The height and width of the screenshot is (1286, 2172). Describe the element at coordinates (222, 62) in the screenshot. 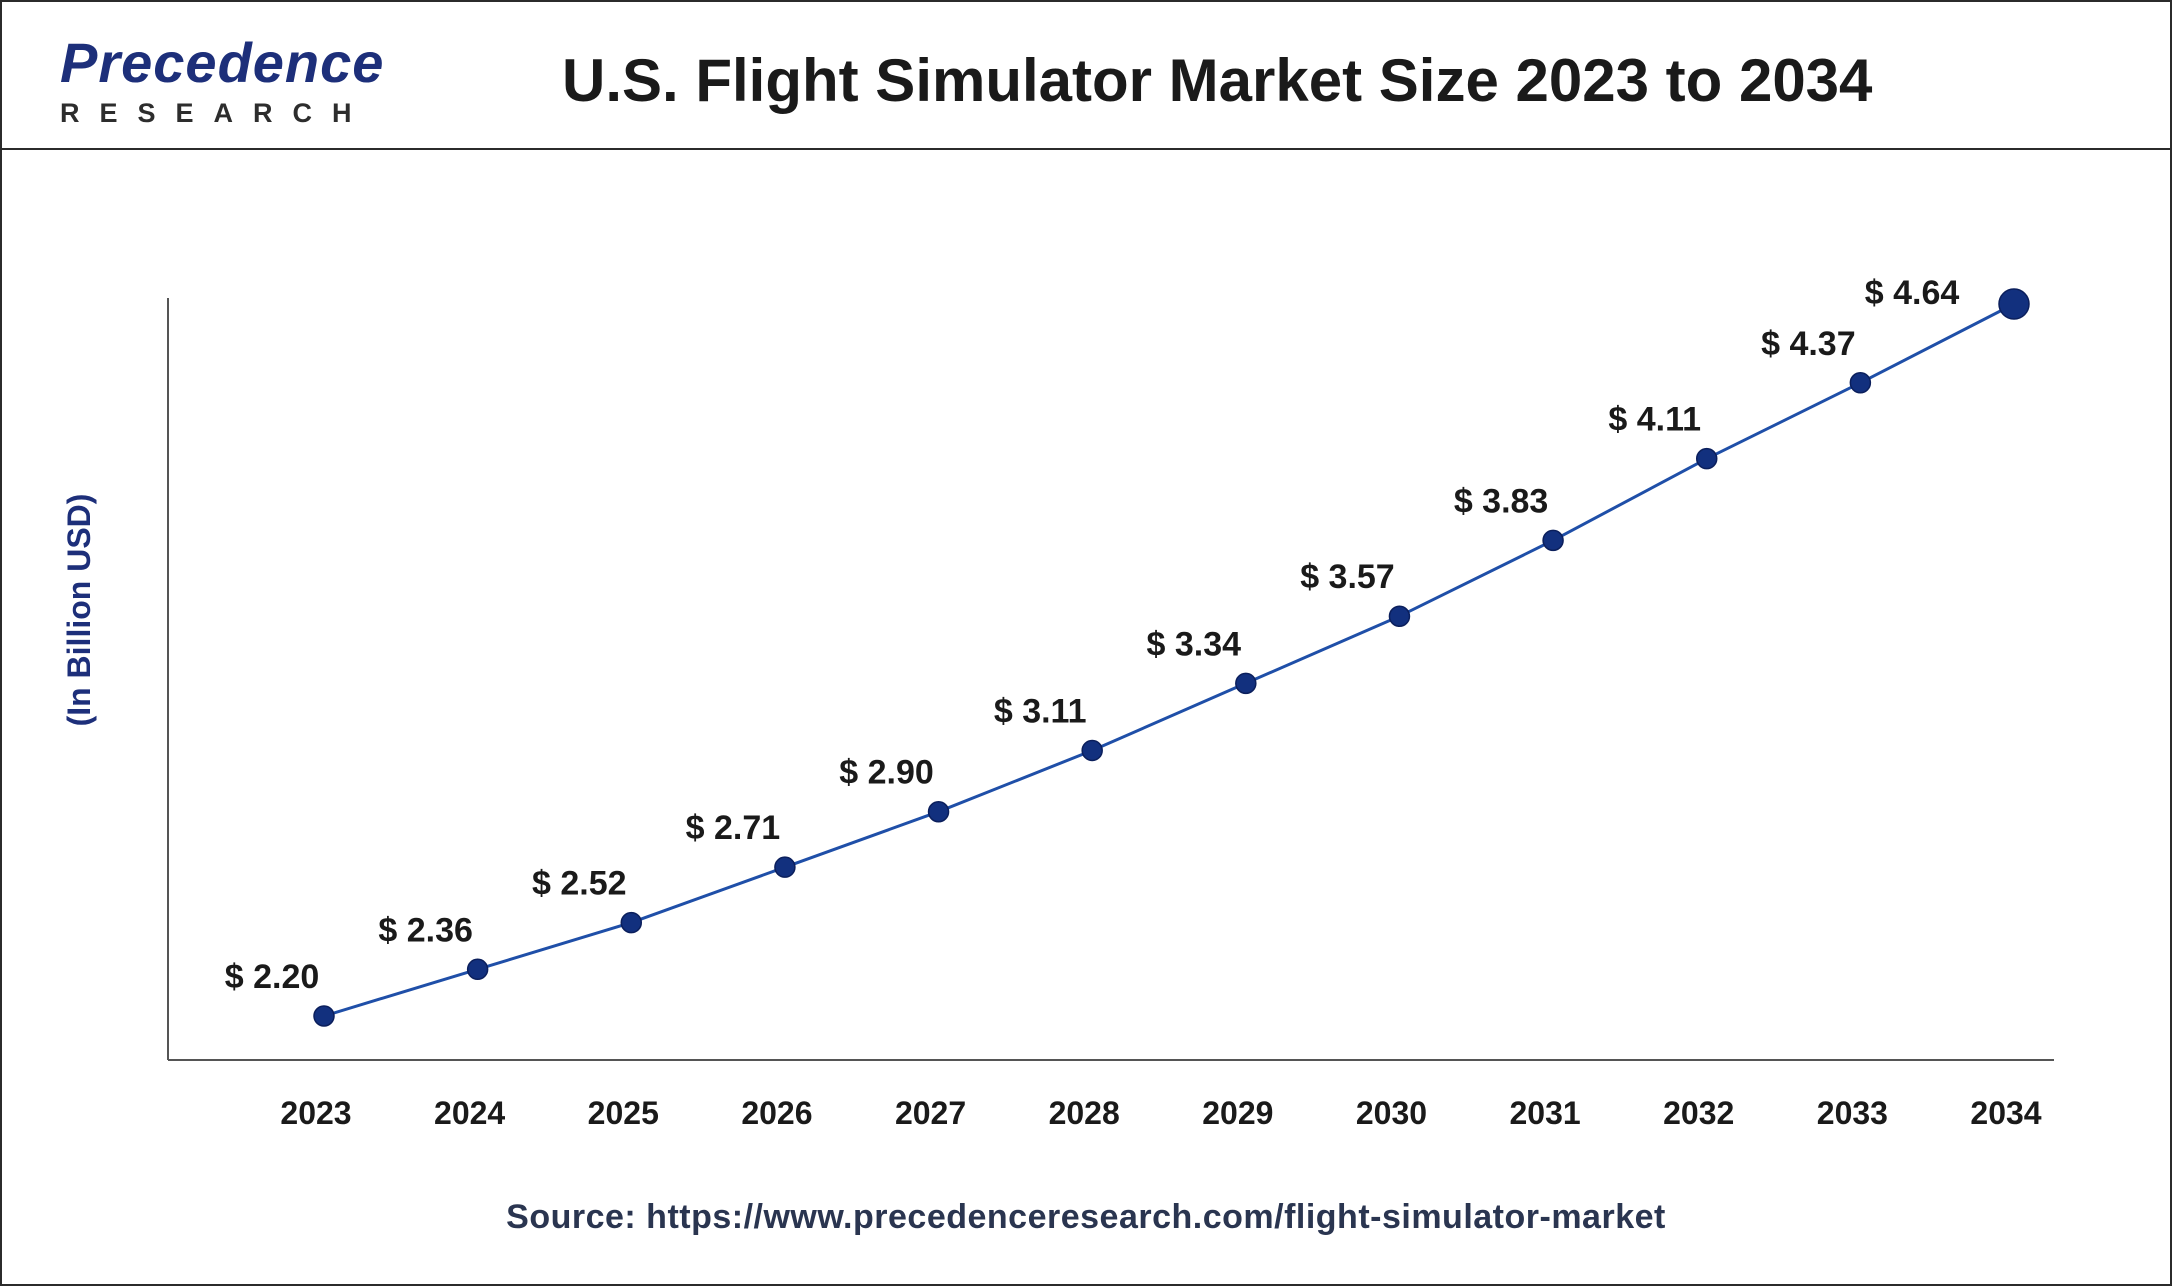

I see `logo-wordmark: Precedence` at that location.